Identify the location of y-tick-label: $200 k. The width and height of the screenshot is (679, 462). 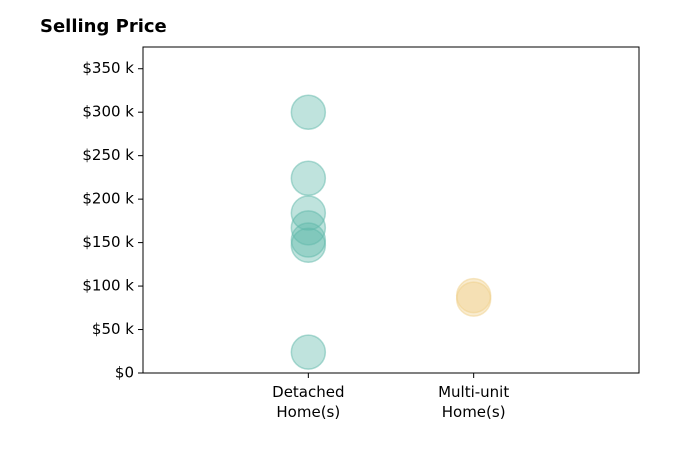
(108, 199).